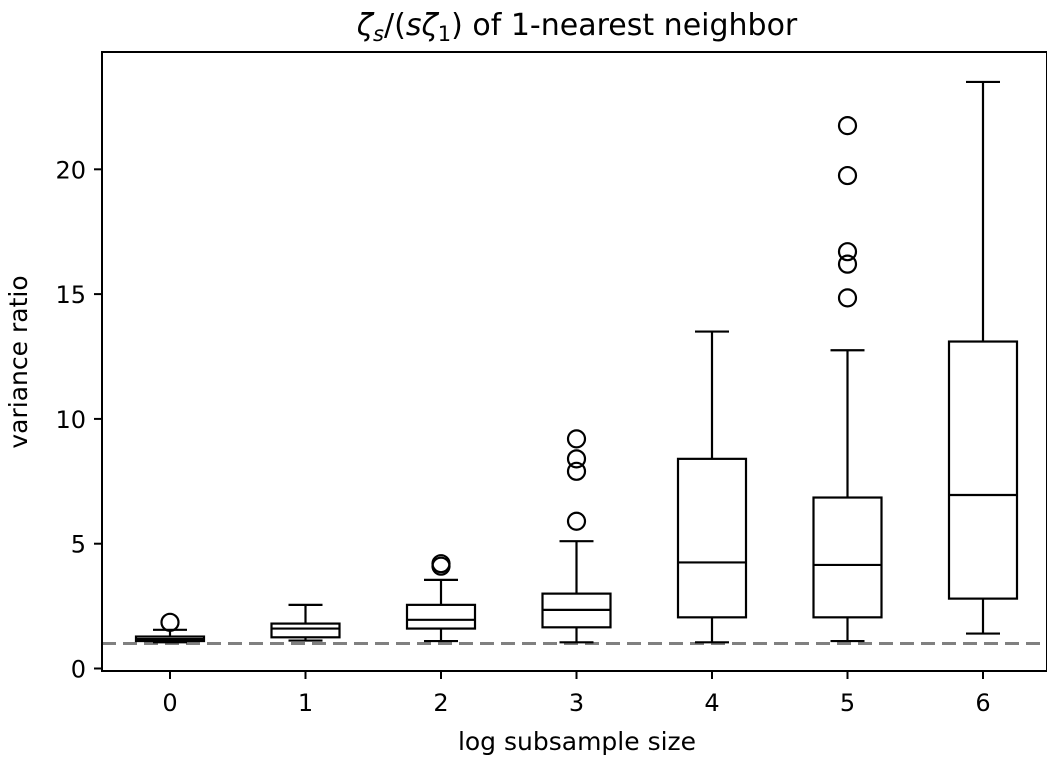 The height and width of the screenshot is (759, 1047). Describe the element at coordinates (70, 420) in the screenshot. I see `y-tick-label: 10` at that location.